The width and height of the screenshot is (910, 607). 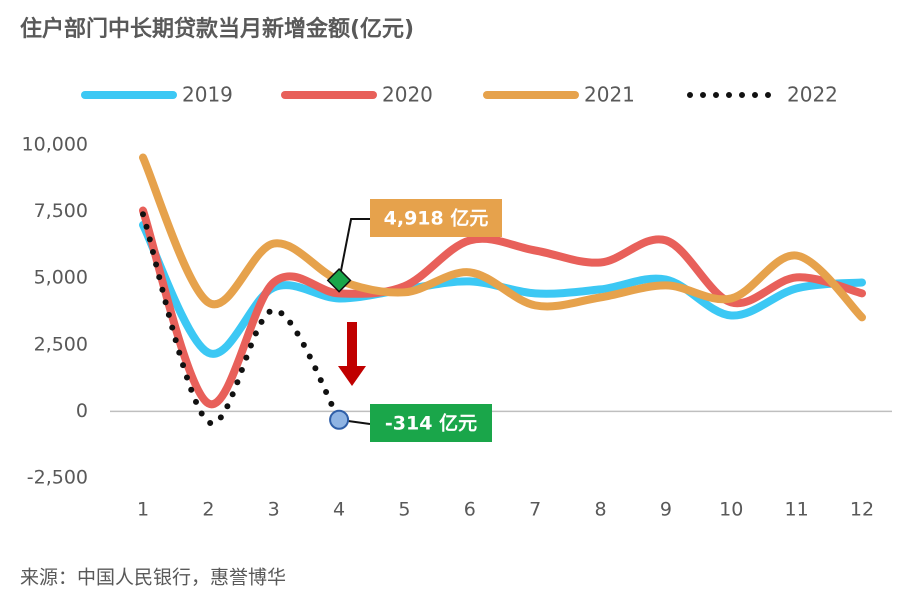 What do you see at coordinates (609, 95) in the screenshot?
I see `legend-label: 2021` at bounding box center [609, 95].